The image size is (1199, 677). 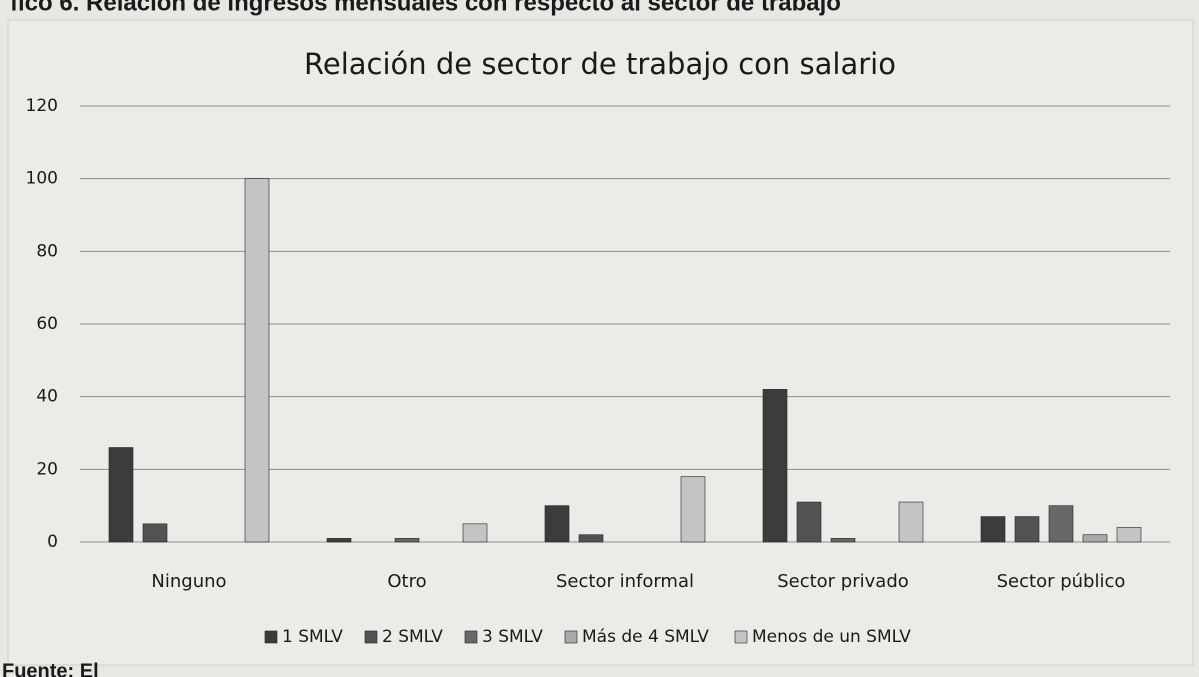 What do you see at coordinates (50, 668) in the screenshot?
I see `source-note: Fuente: El` at bounding box center [50, 668].